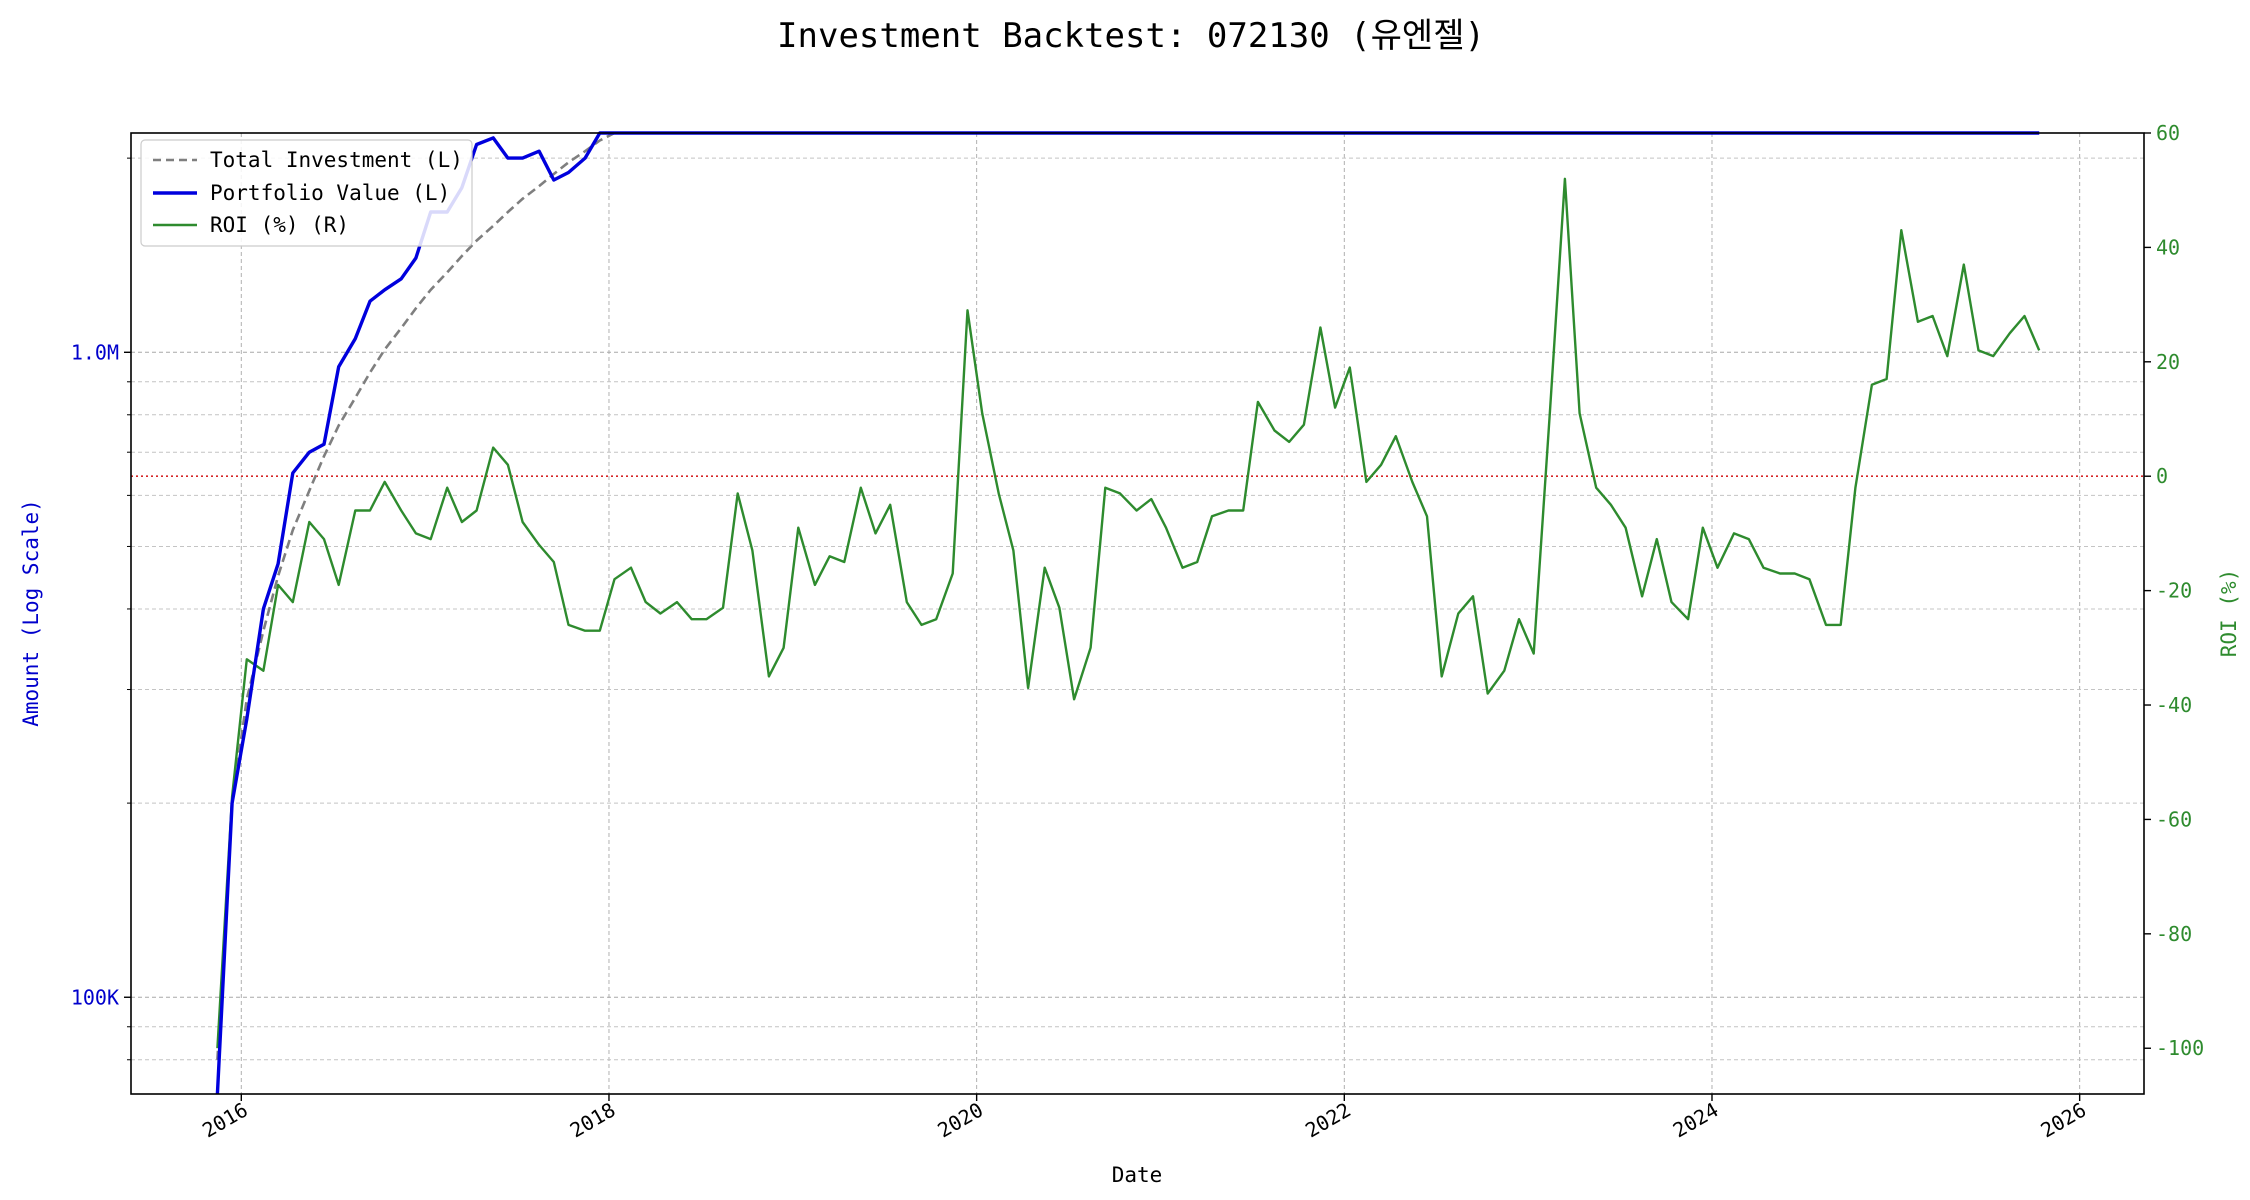  I want to click on y-right-tick-label: 60, so click(2168, 133).